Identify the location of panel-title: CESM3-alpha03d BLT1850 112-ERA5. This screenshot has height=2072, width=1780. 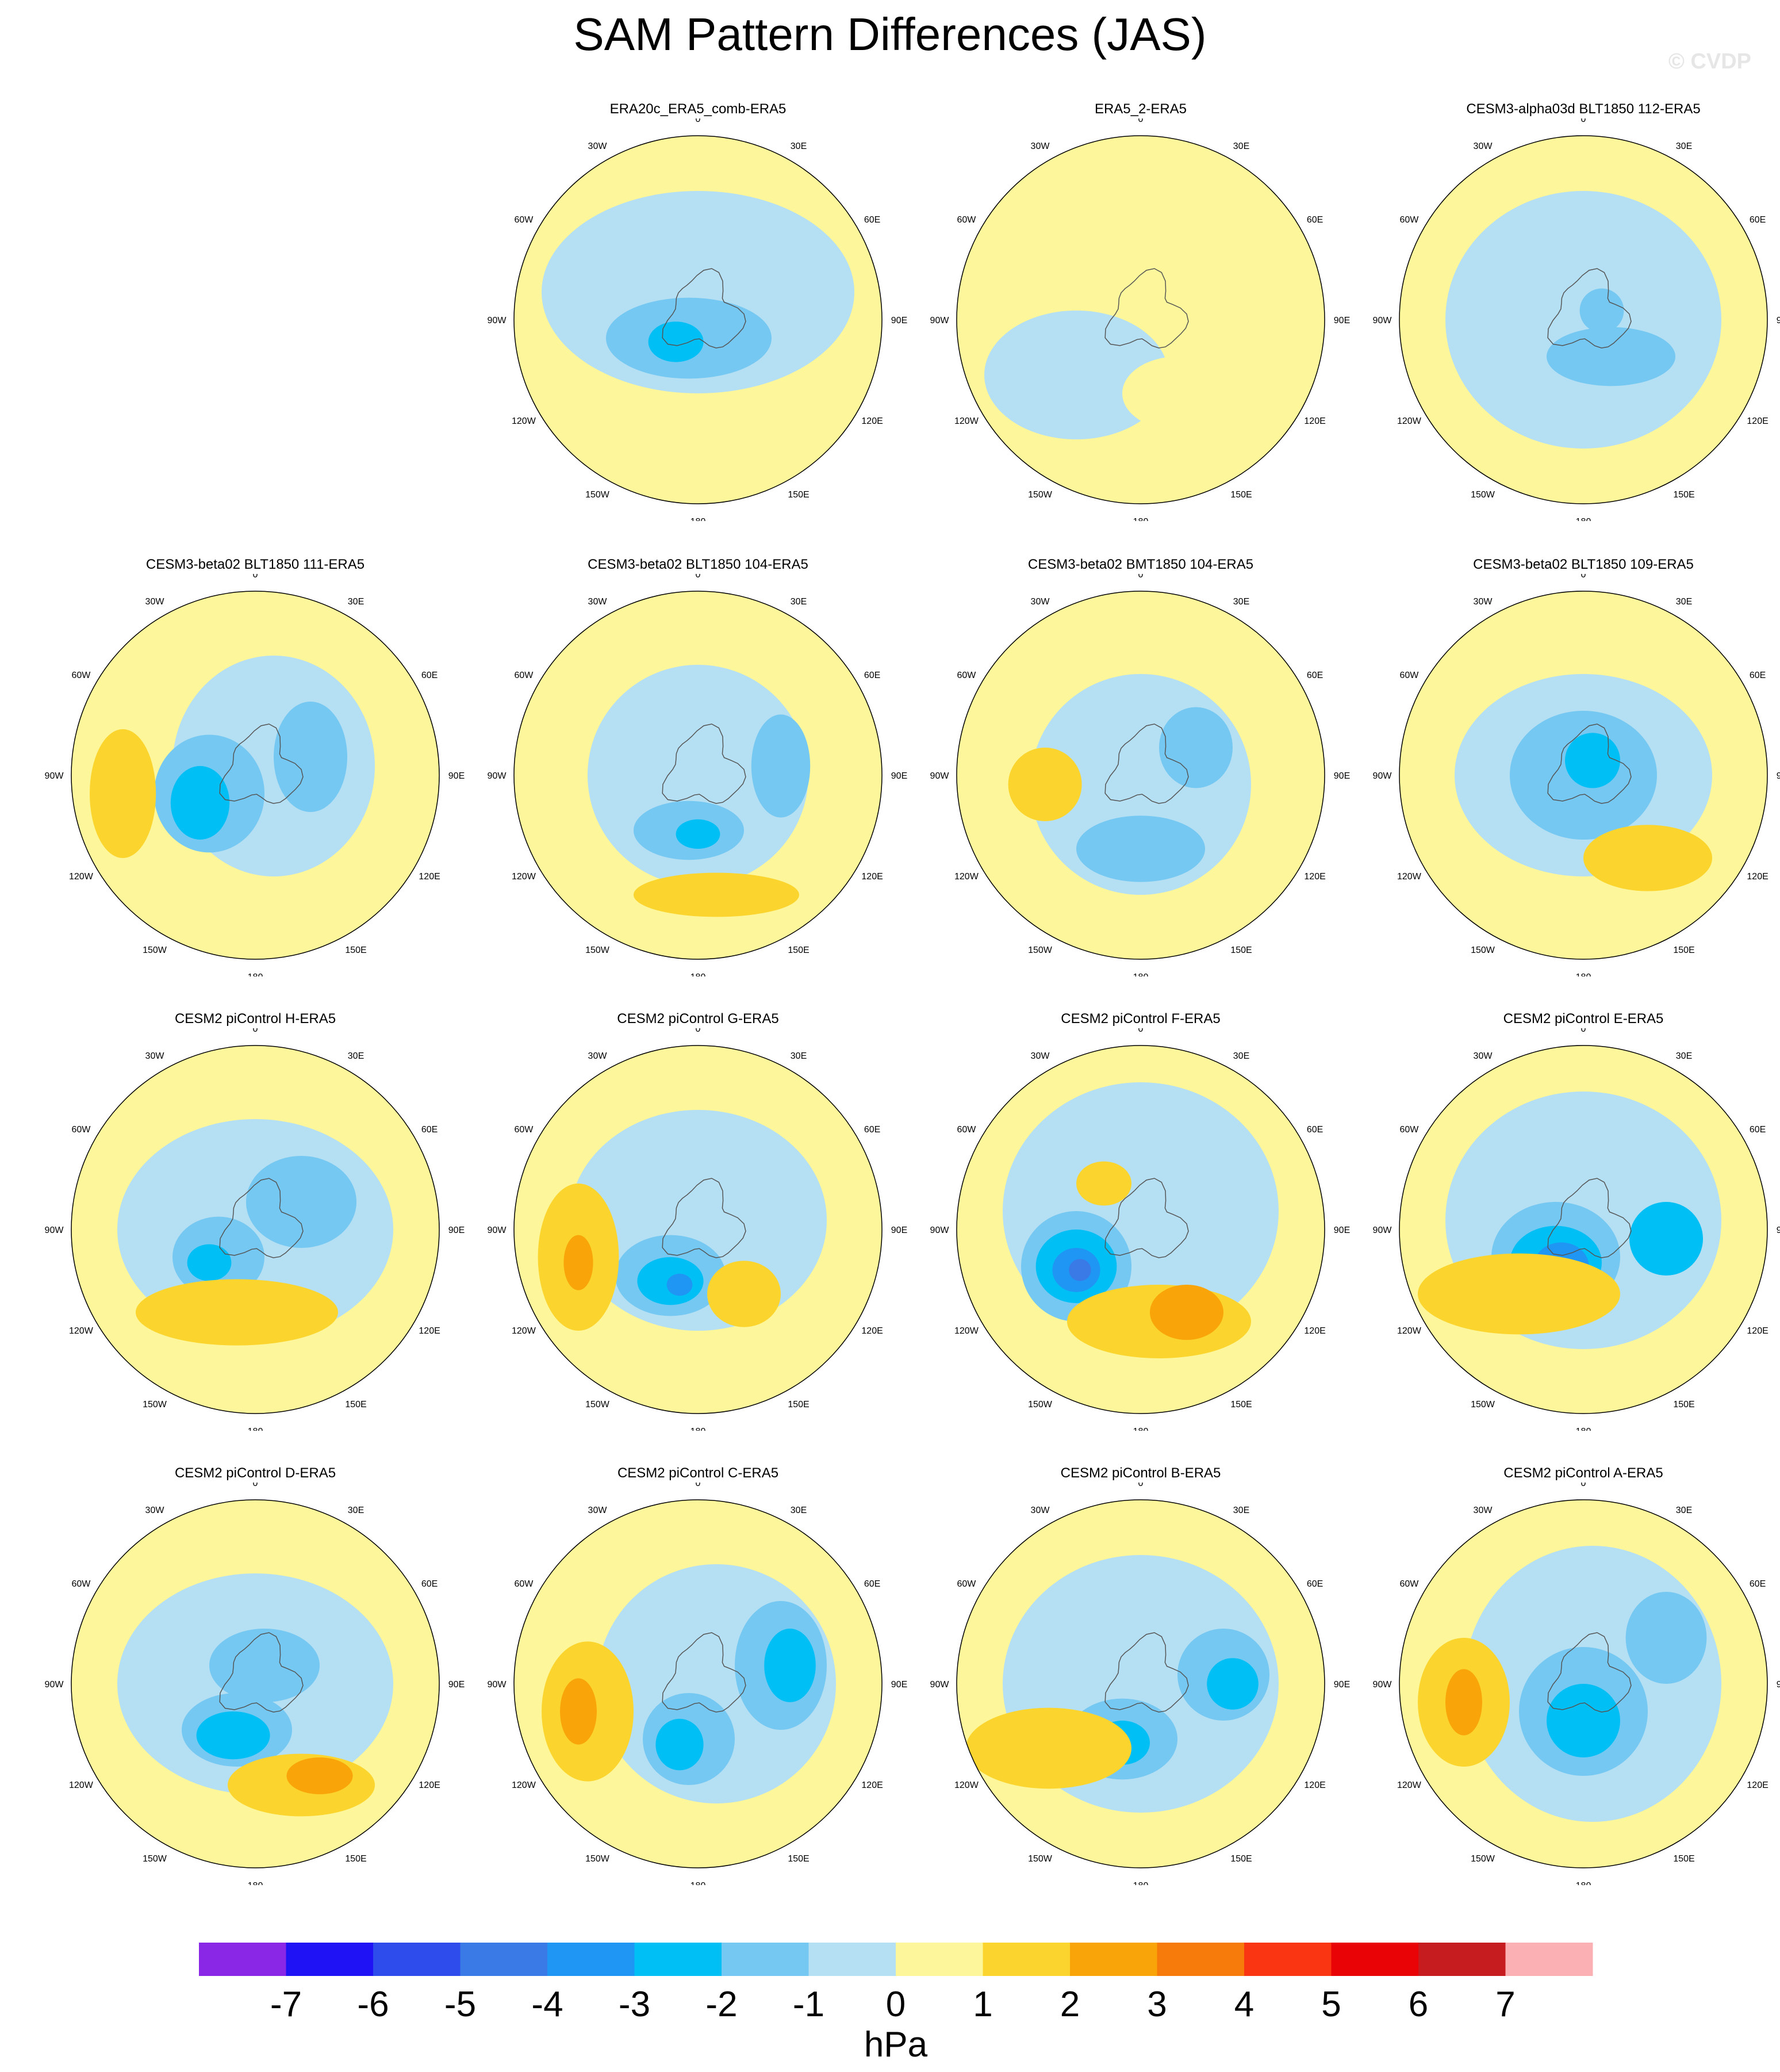
(1583, 109).